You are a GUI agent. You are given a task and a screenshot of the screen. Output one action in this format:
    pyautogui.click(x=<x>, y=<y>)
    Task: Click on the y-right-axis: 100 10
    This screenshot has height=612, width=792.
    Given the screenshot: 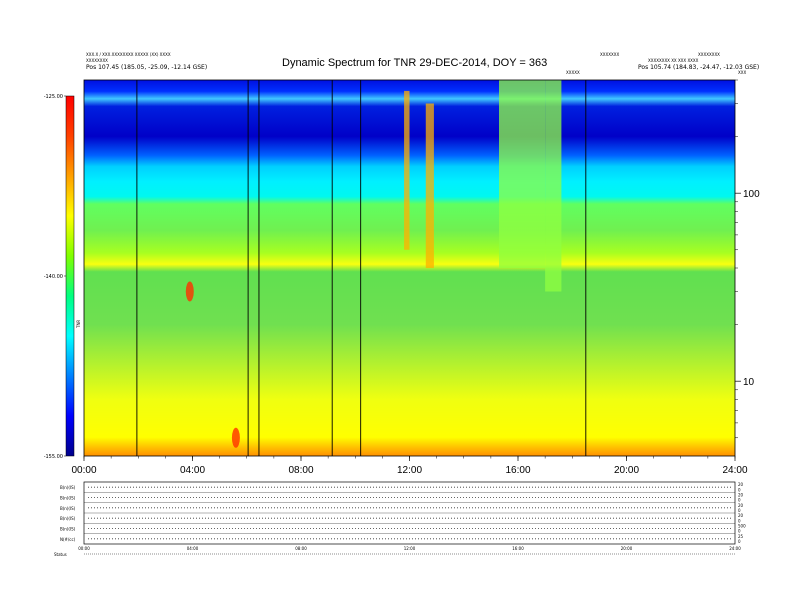 What is the action you would take?
    pyautogui.click(x=747, y=259)
    